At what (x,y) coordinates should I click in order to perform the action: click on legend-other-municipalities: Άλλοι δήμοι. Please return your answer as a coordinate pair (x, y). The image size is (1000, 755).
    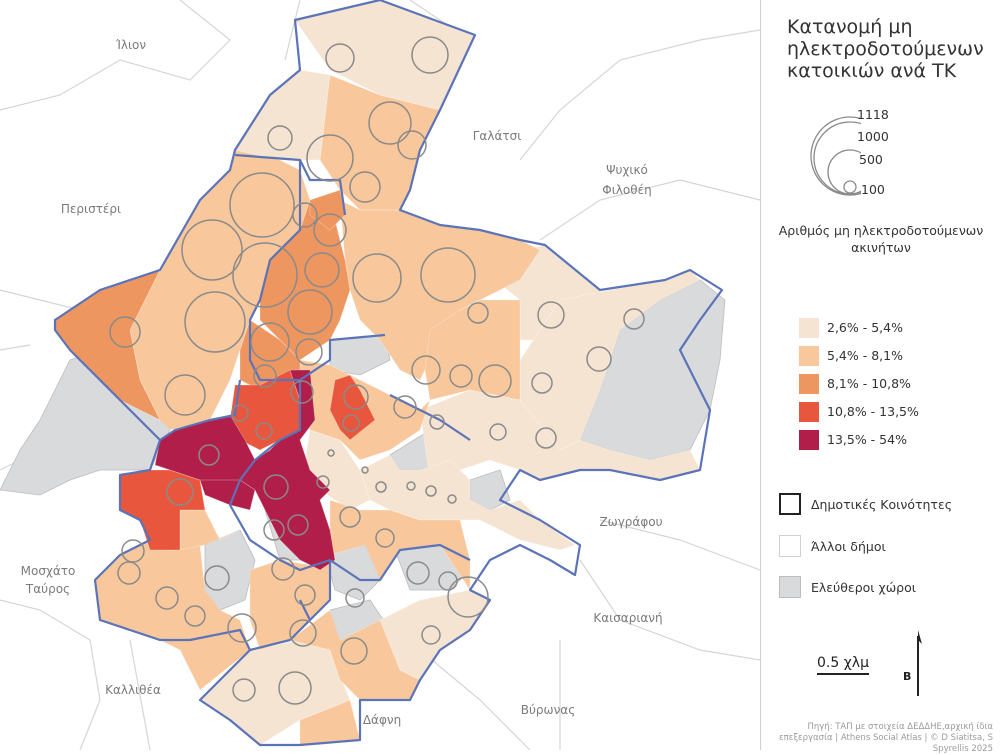
    Looking at the image, I should click on (832, 547).